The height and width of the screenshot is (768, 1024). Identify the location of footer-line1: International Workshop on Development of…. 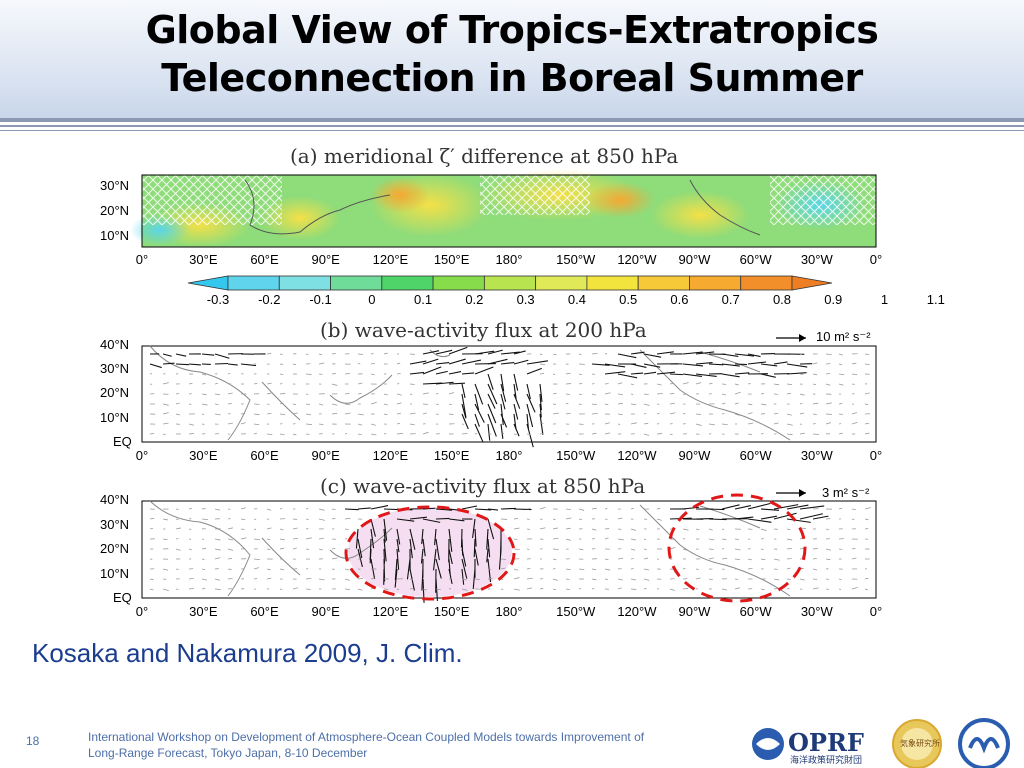
(366, 737).